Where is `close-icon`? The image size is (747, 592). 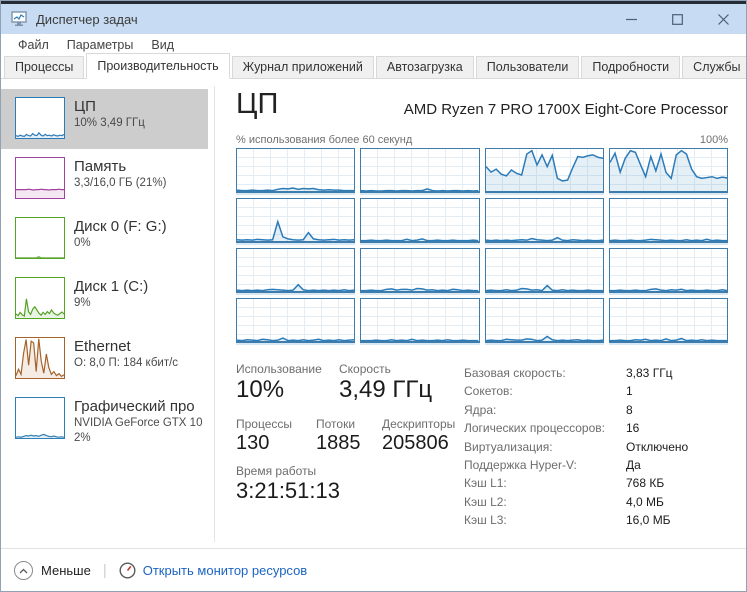
close-icon is located at coordinates (723, 19).